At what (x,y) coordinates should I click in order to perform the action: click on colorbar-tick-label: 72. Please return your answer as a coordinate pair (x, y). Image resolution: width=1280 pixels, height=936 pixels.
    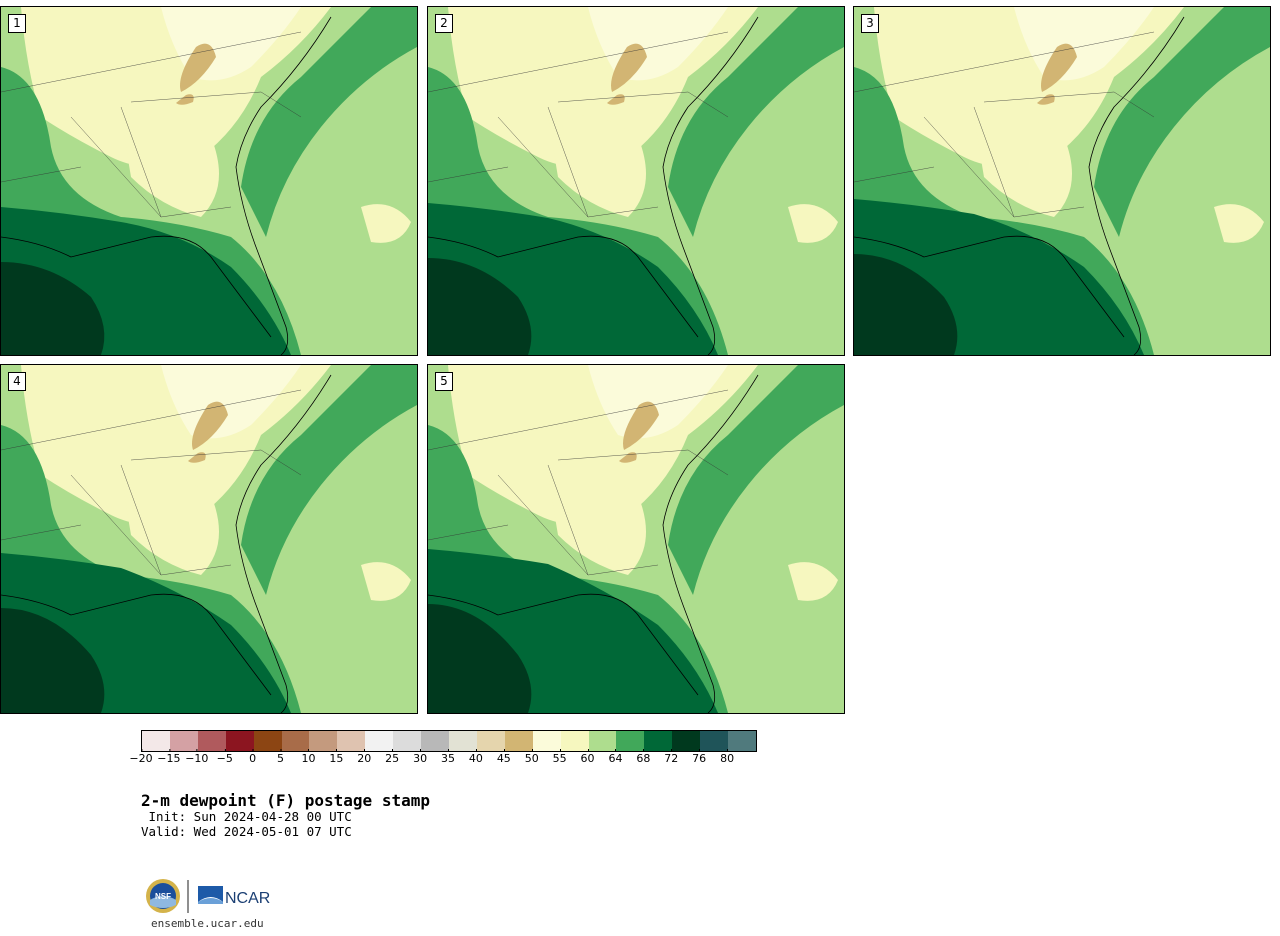
    Looking at the image, I should click on (671, 757).